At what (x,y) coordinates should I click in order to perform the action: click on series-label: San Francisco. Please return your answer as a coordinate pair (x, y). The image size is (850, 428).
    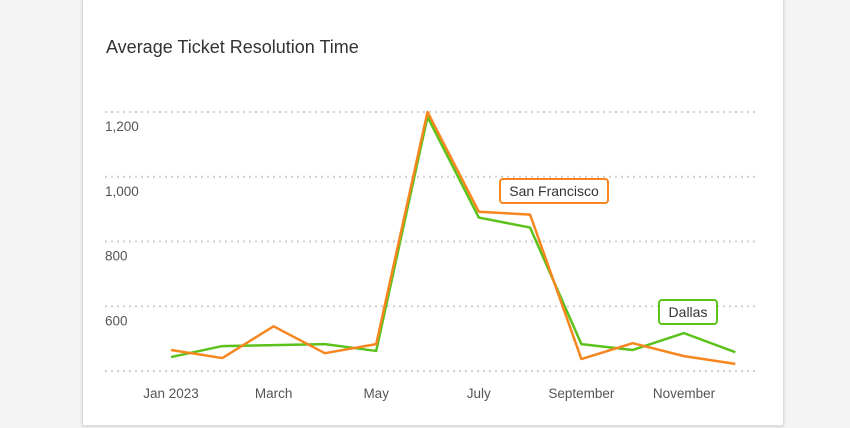
    Looking at the image, I should click on (554, 191).